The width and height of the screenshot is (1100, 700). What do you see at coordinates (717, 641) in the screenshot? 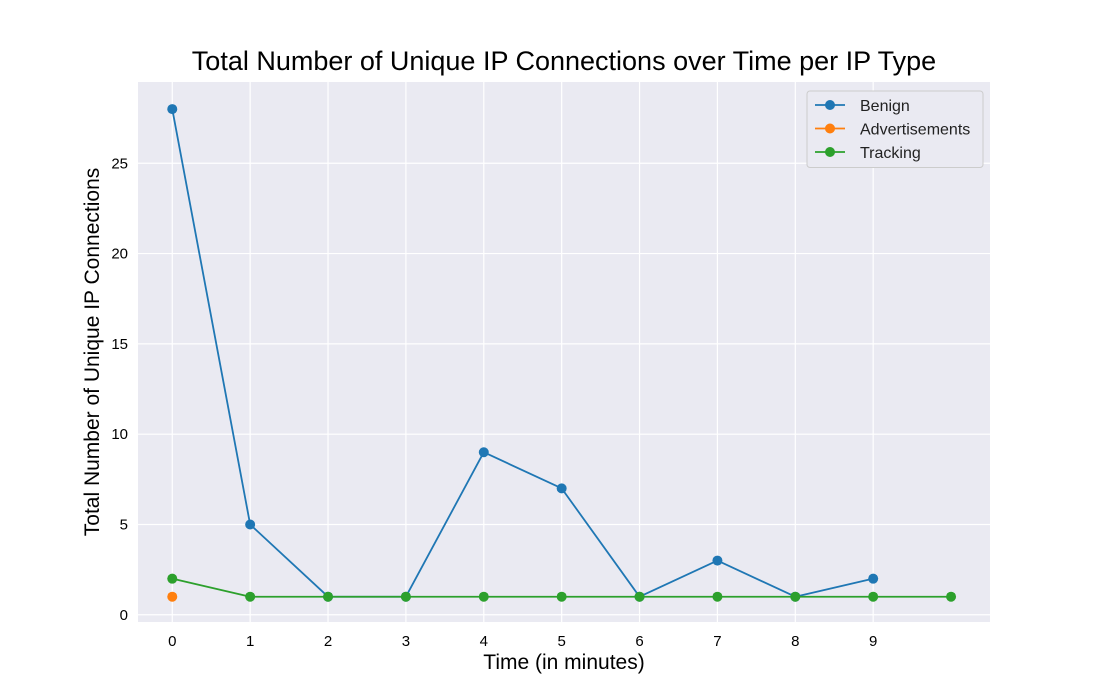
I see `x-tick-label: 7` at bounding box center [717, 641].